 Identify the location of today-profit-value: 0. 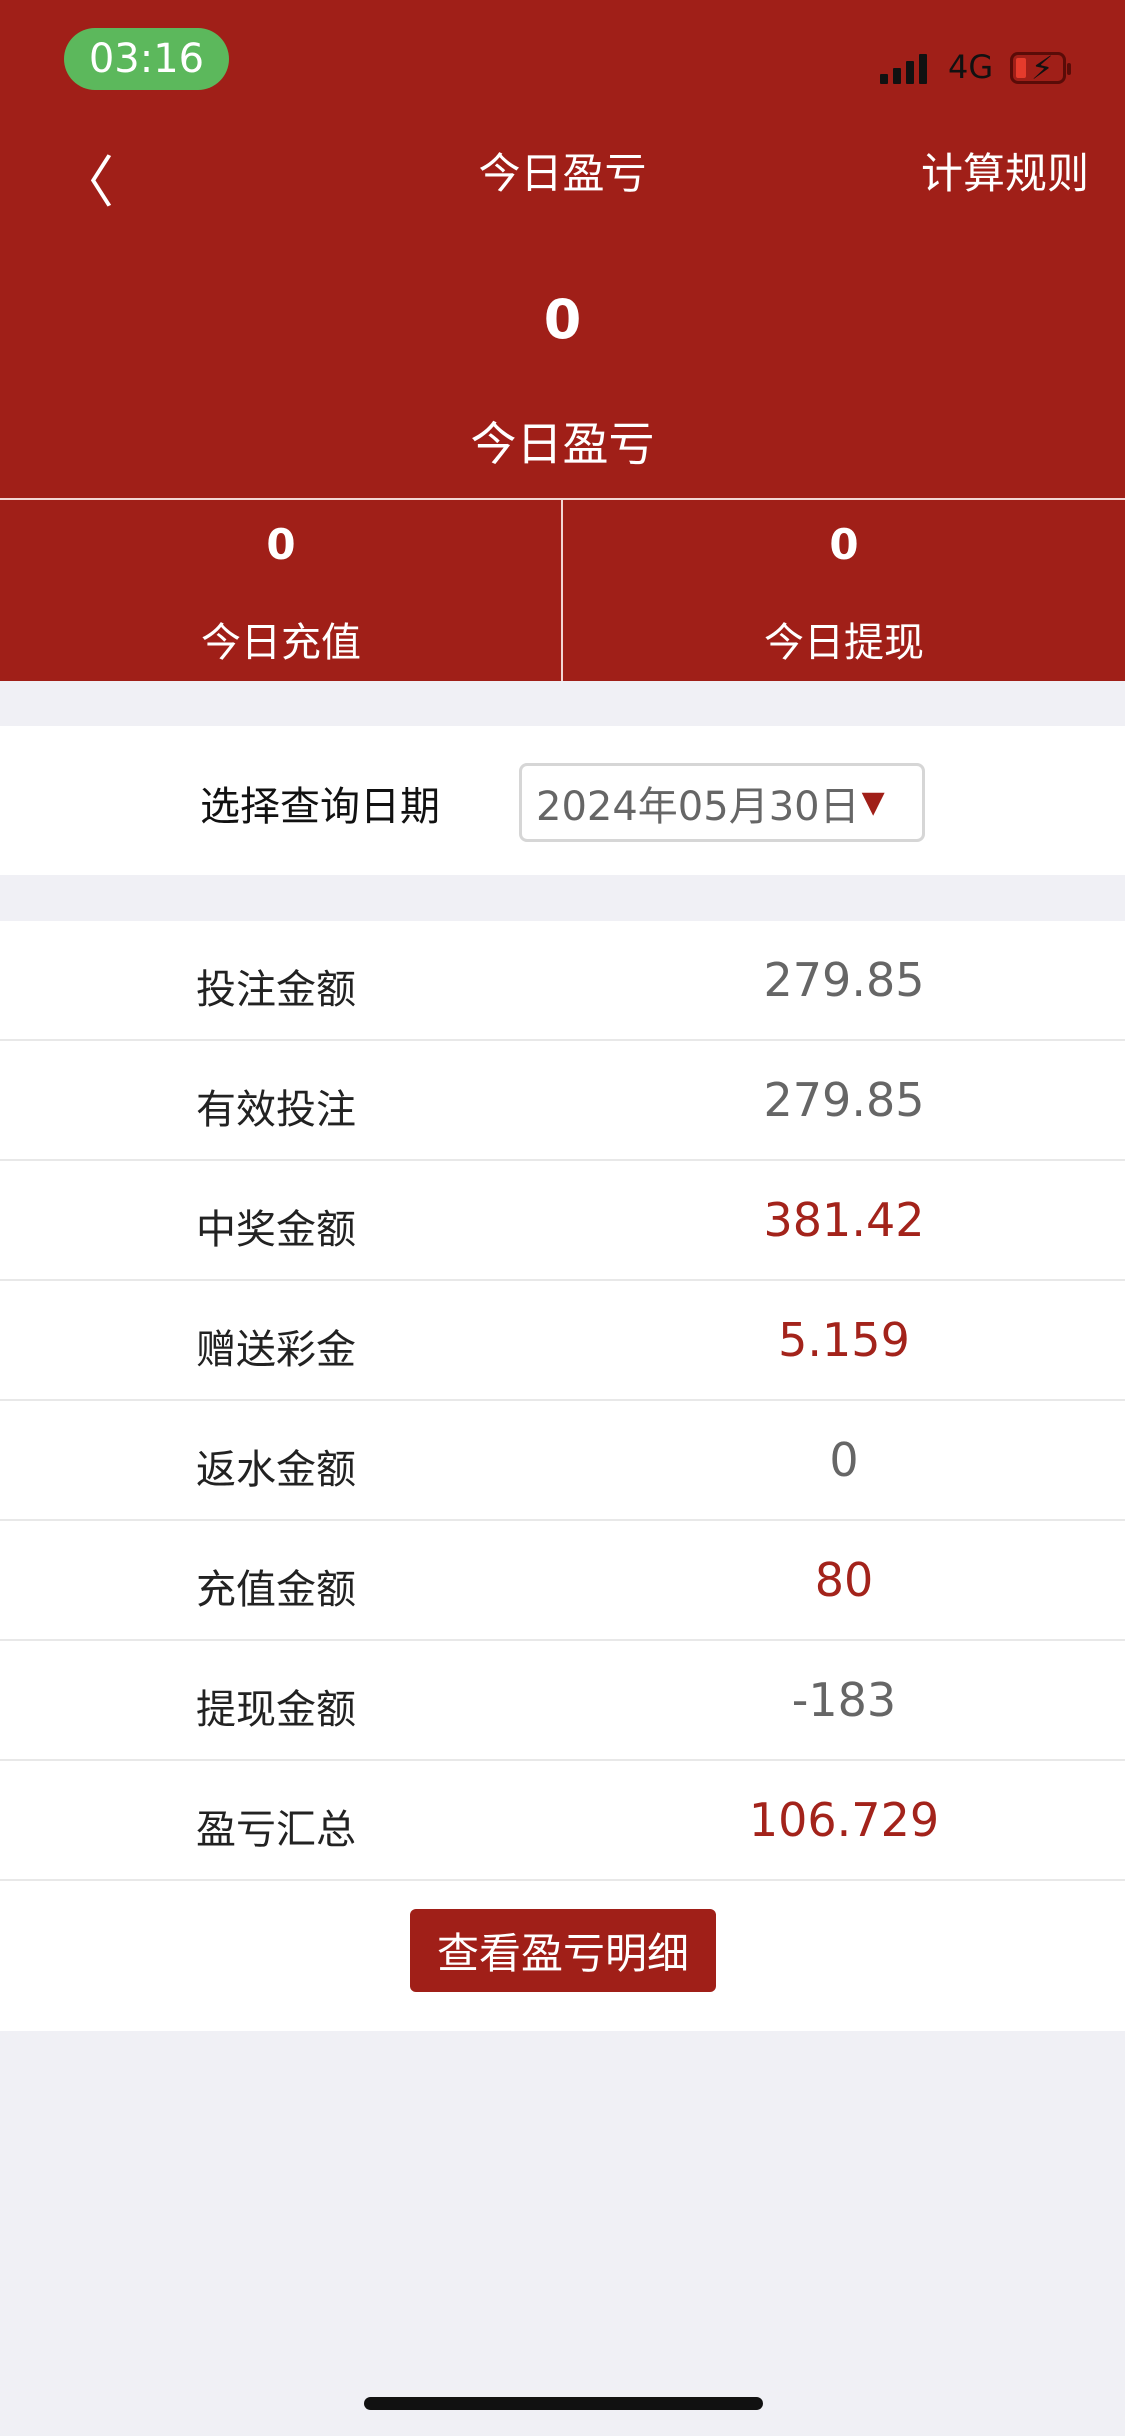
(562, 319).